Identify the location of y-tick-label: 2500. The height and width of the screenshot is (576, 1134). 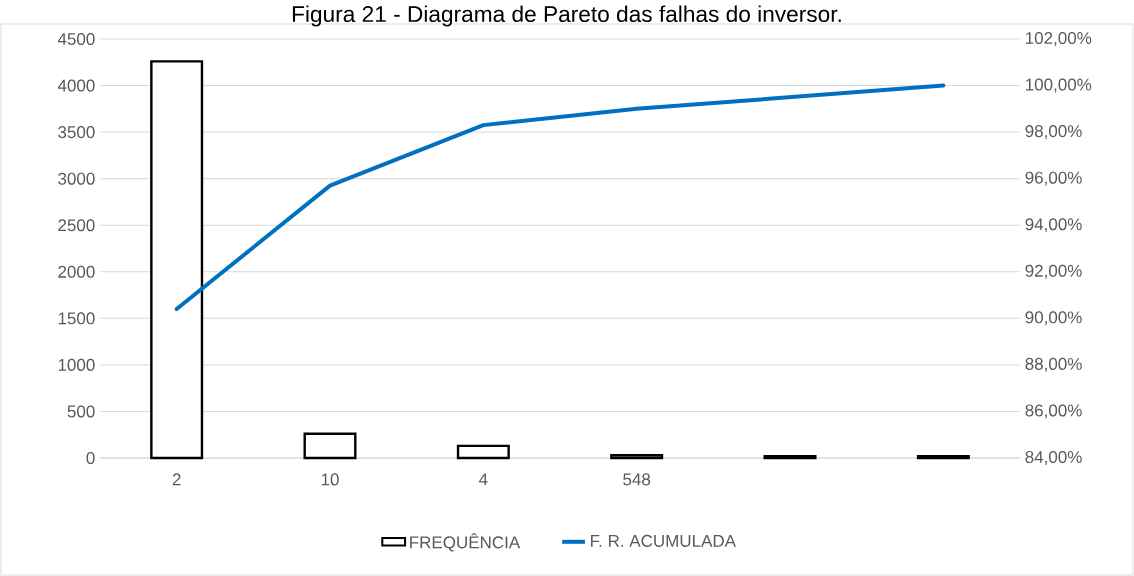
(76, 225).